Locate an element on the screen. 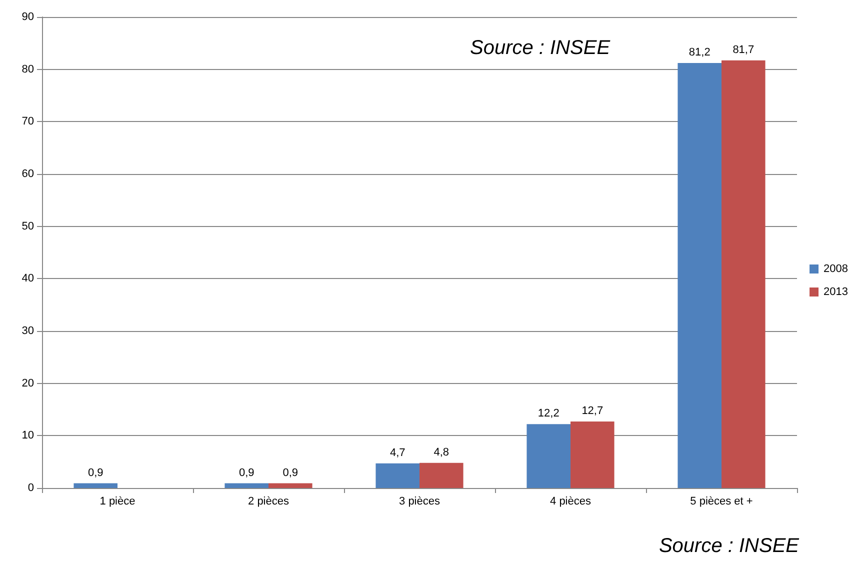  y-tick-label: 30 is located at coordinates (28, 331).